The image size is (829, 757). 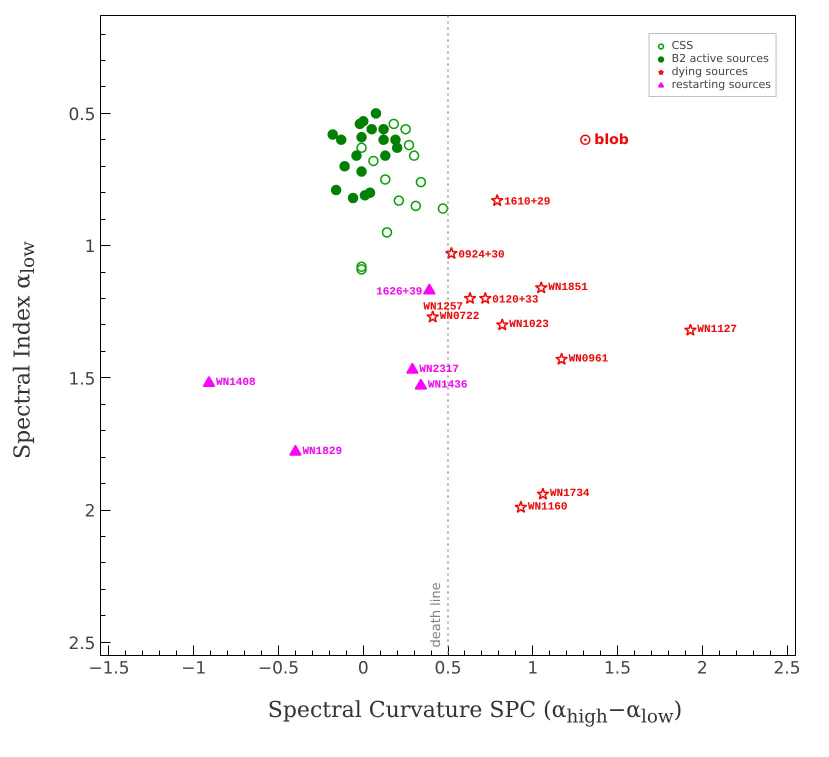 I want to click on y-tick-label: 2, so click(x=90, y=512).